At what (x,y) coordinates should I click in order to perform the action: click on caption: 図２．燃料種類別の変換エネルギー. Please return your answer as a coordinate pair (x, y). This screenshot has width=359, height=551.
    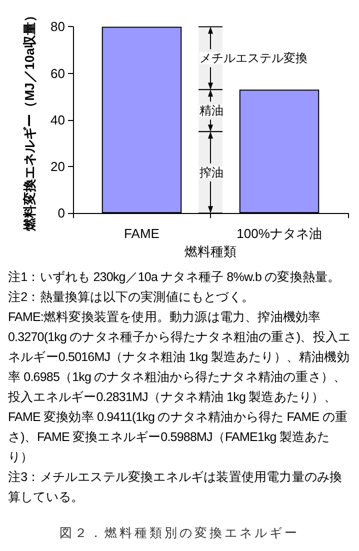
    Looking at the image, I should click on (179, 533).